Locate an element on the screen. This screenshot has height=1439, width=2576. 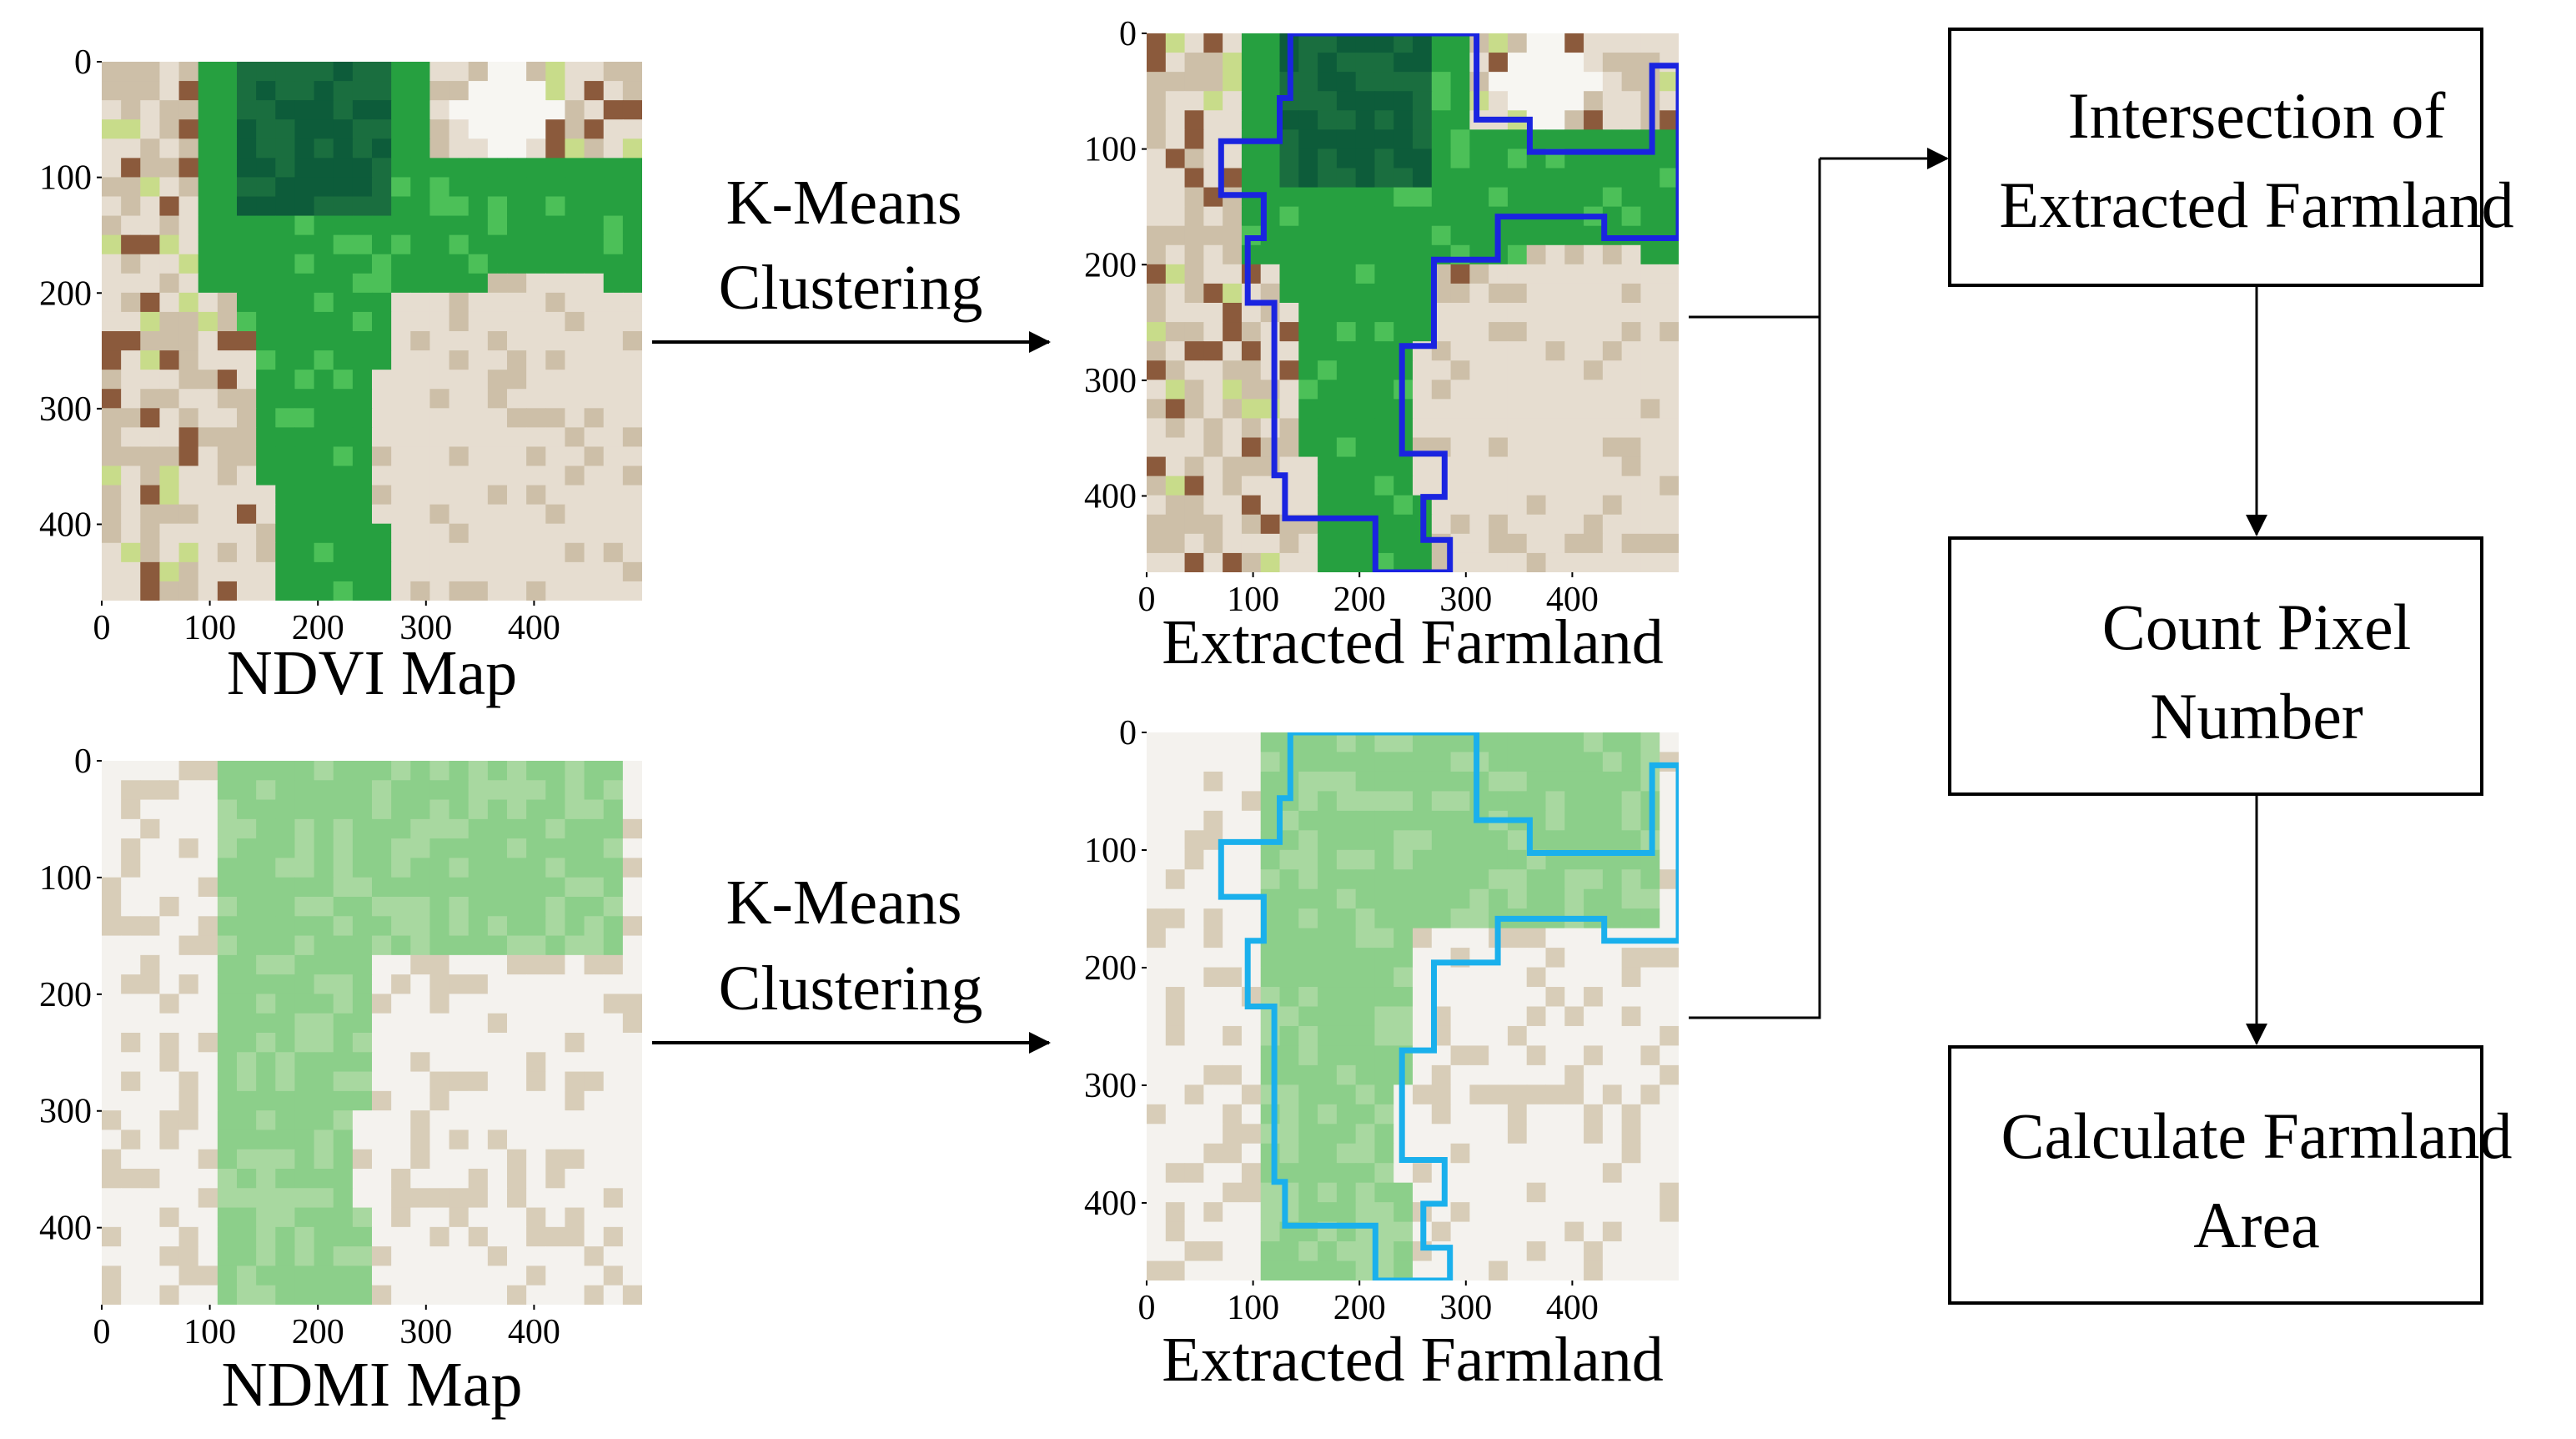
flow-box-calculate-line2: Area is located at coordinates (2256, 1225).